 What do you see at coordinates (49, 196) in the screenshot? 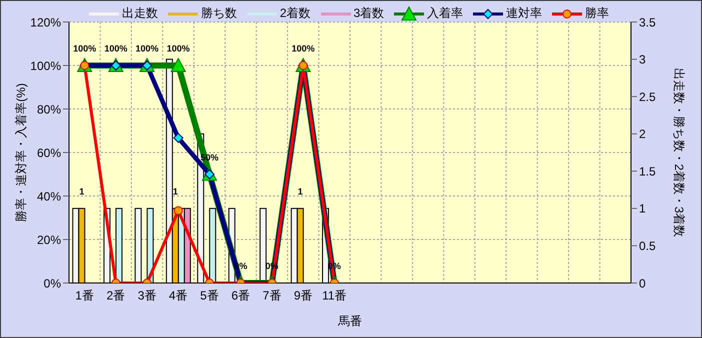
I see `y-tick-label: 40%` at bounding box center [49, 196].